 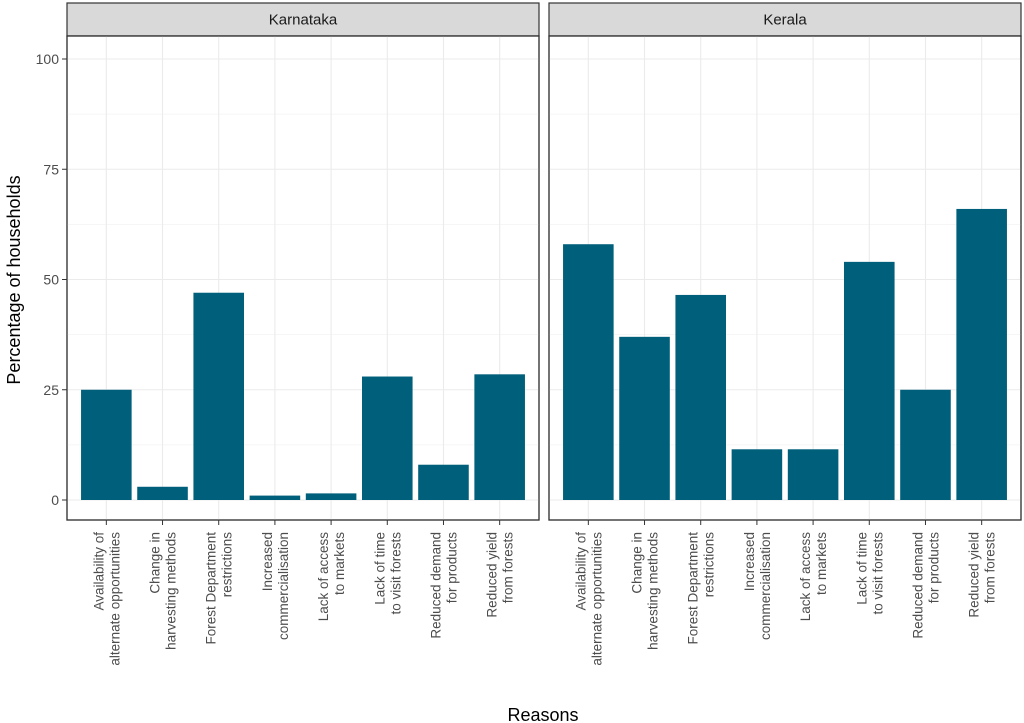 I want to click on y-axis-title: Percentage of households, so click(x=14, y=279).